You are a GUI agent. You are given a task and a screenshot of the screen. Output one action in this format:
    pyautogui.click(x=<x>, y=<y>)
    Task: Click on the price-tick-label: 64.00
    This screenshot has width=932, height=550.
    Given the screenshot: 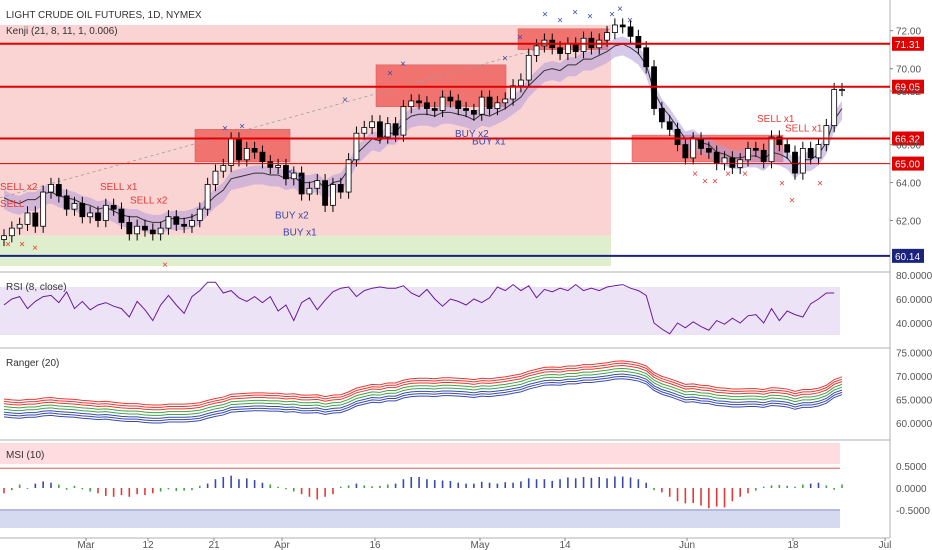 What is the action you would take?
    pyautogui.click(x=908, y=184)
    